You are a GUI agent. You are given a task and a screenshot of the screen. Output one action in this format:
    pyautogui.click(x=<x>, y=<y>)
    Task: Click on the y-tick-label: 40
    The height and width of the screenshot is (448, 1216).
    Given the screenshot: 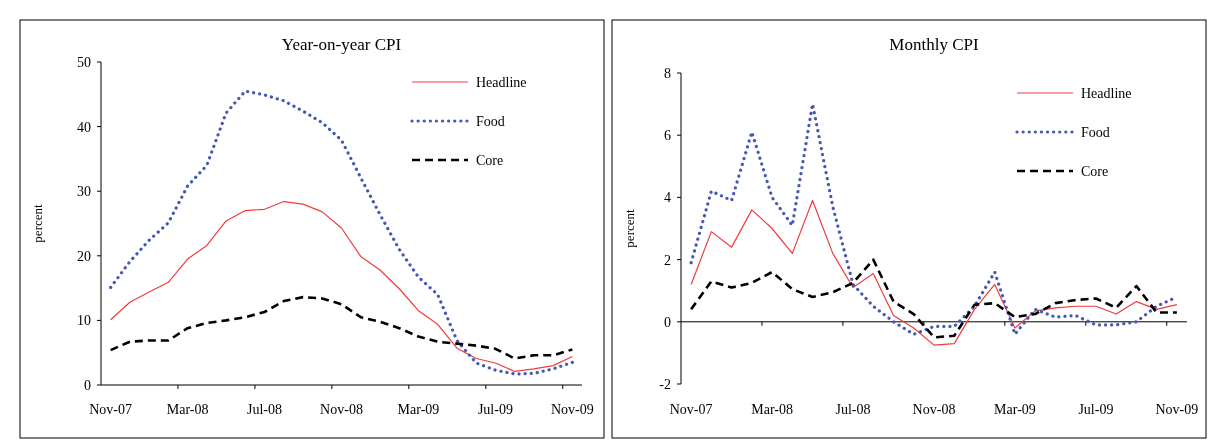 What is the action you would take?
    pyautogui.click(x=84, y=127)
    